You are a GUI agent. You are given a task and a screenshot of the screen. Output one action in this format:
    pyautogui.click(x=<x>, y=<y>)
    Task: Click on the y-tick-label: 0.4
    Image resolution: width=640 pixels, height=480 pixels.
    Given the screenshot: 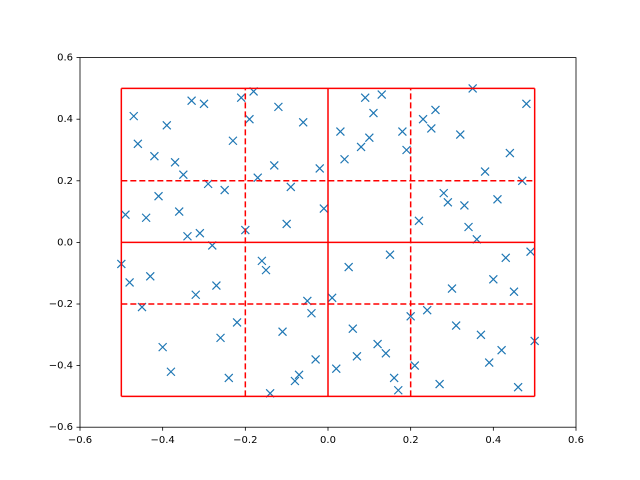 What is the action you would take?
    pyautogui.click(x=65, y=119)
    